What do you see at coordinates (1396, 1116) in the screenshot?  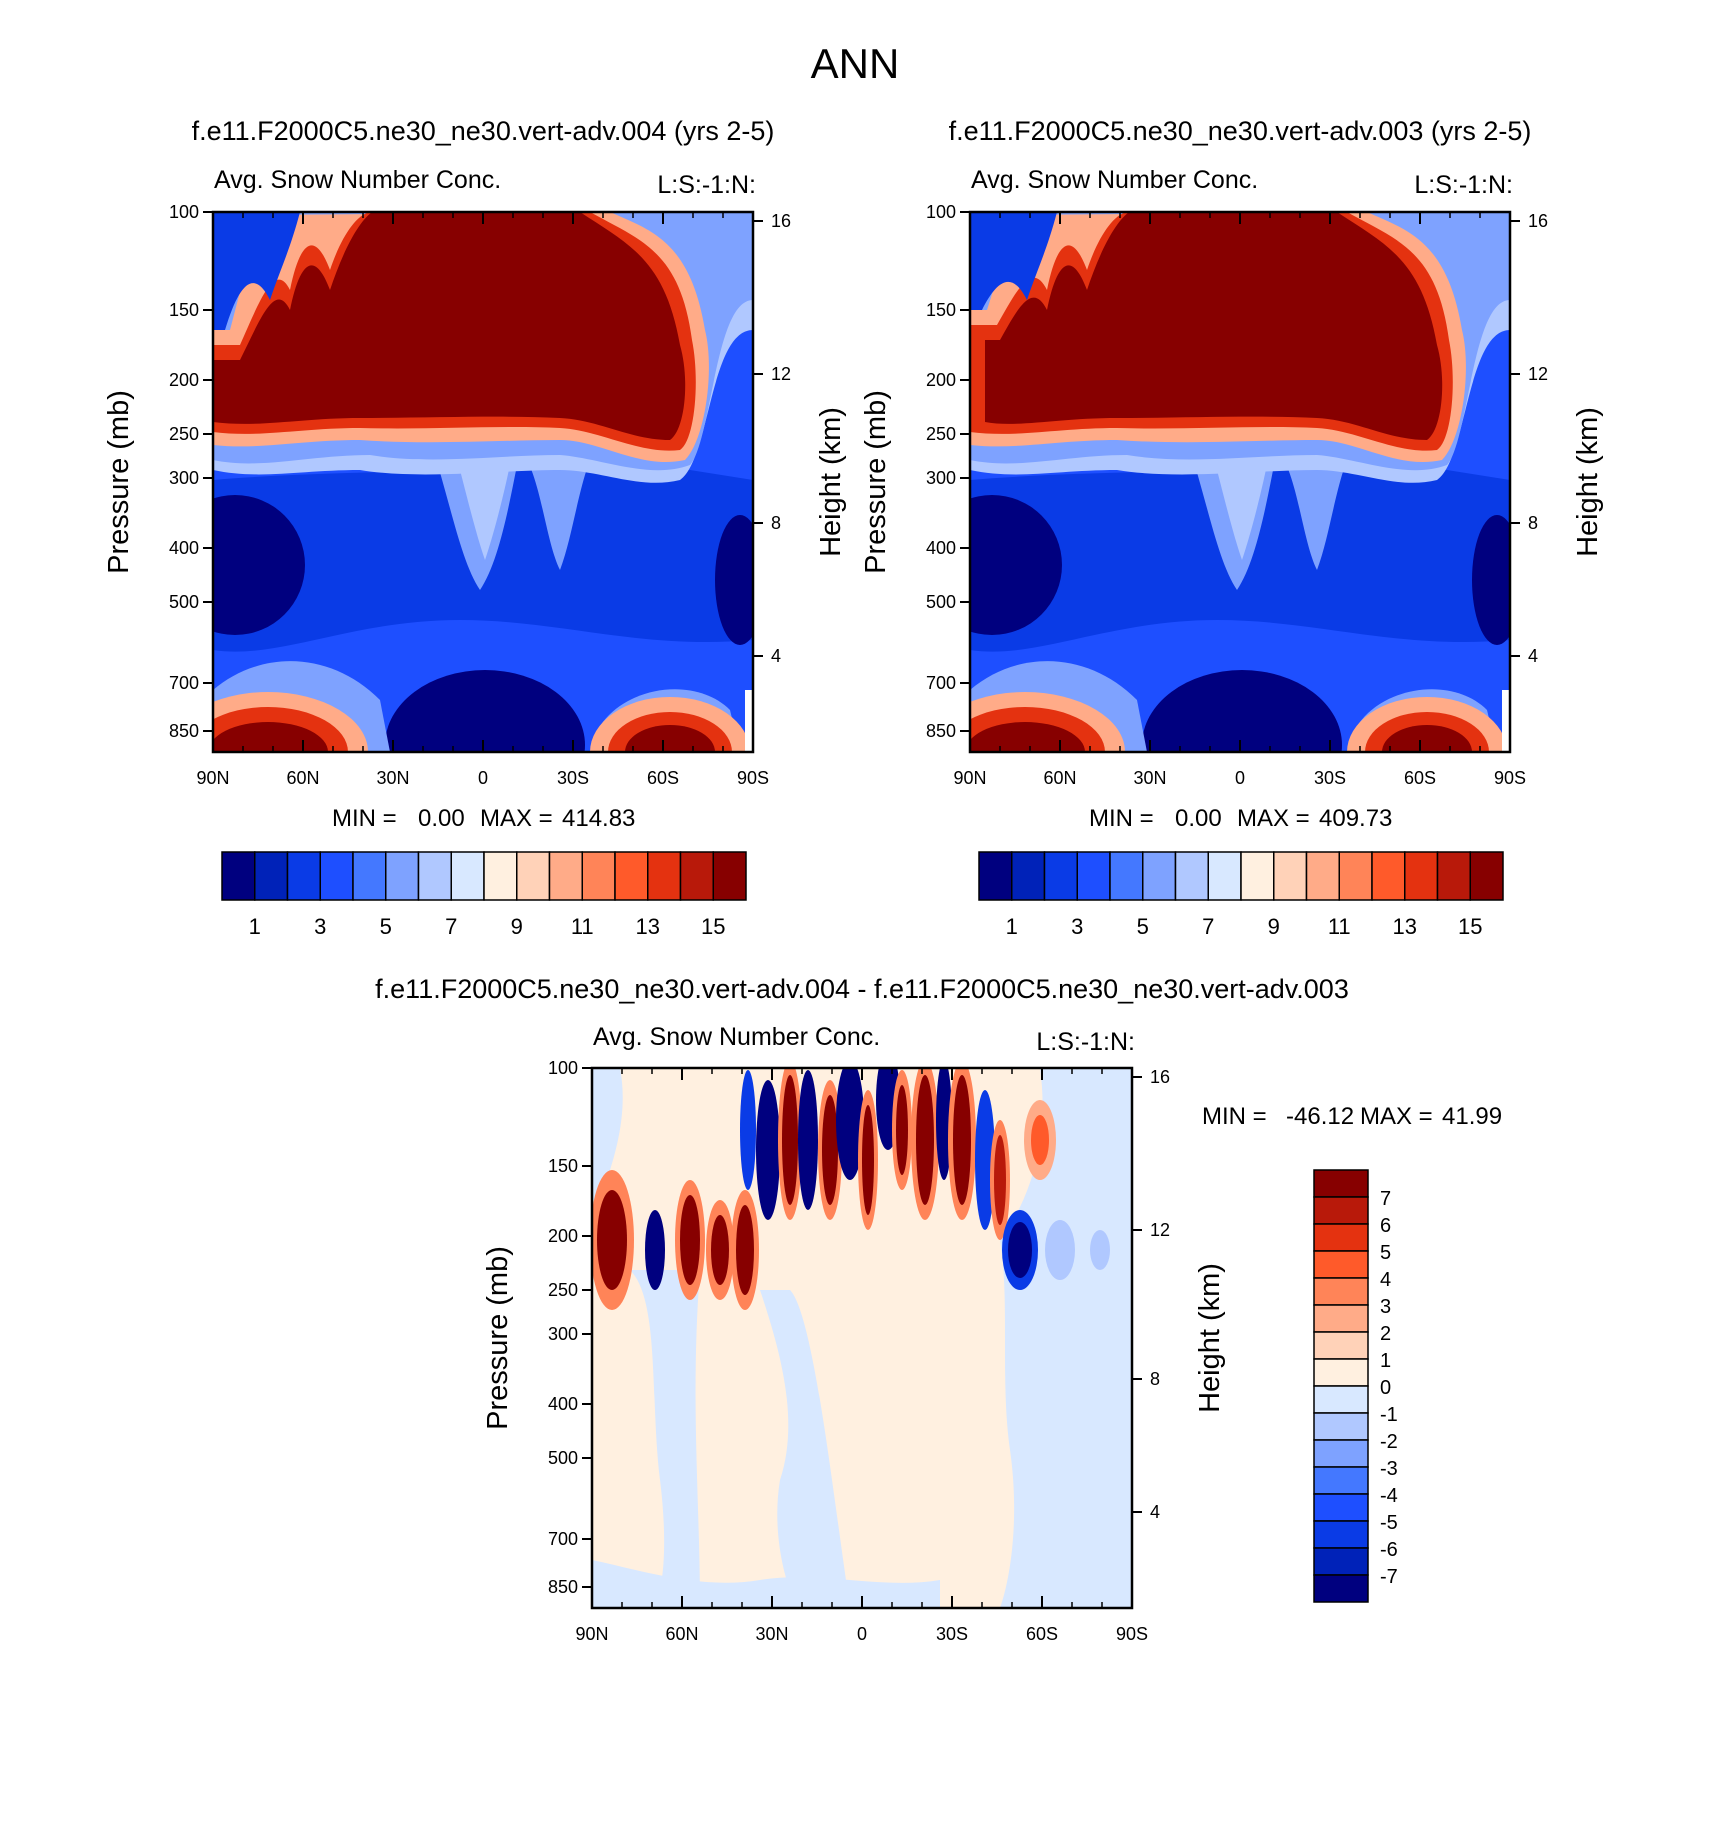 I see `panel-3-max-label: MAX =` at bounding box center [1396, 1116].